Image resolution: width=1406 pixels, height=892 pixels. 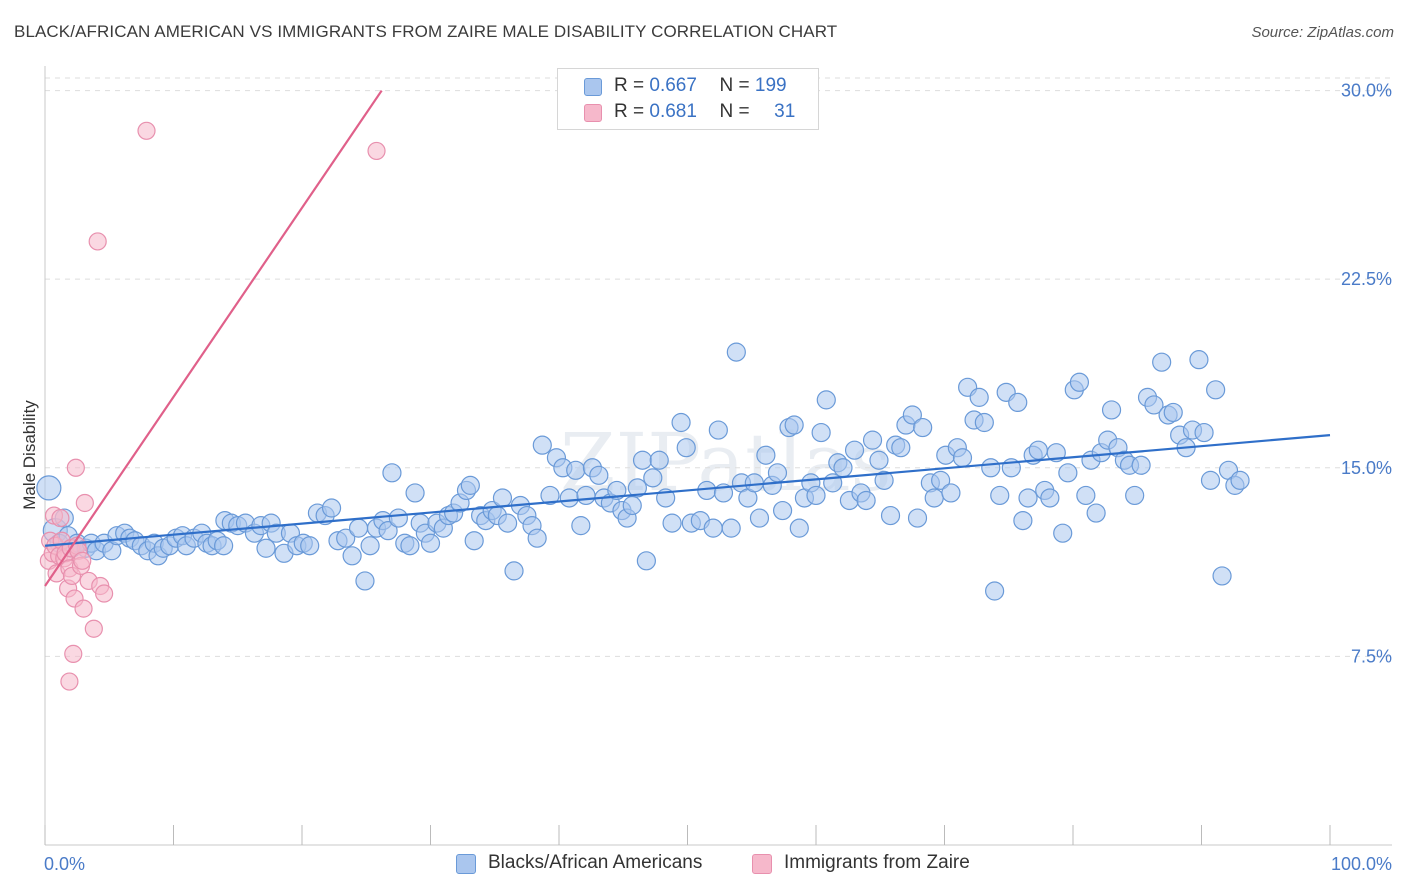 What do you see at coordinates (1366, 279) in the screenshot?
I see `y-tick-label: 22.5%` at bounding box center [1366, 279].